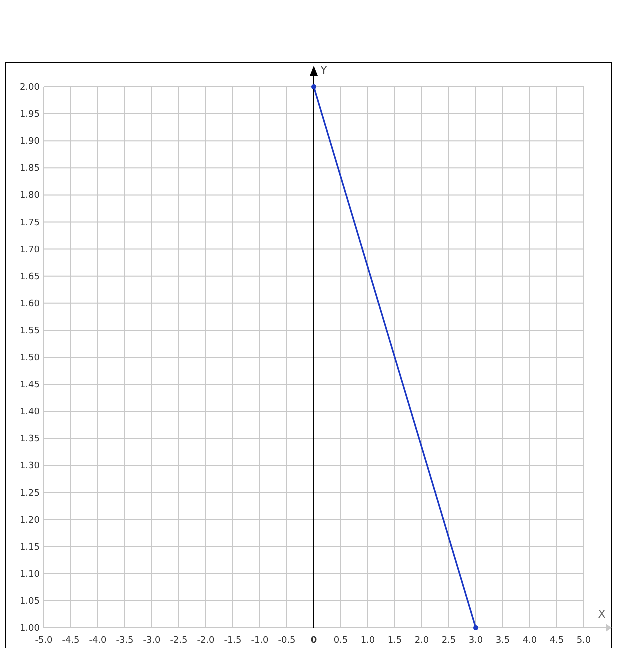  Describe the element at coordinates (30, 601) in the screenshot. I see `y-tick-label: 1.05` at that location.